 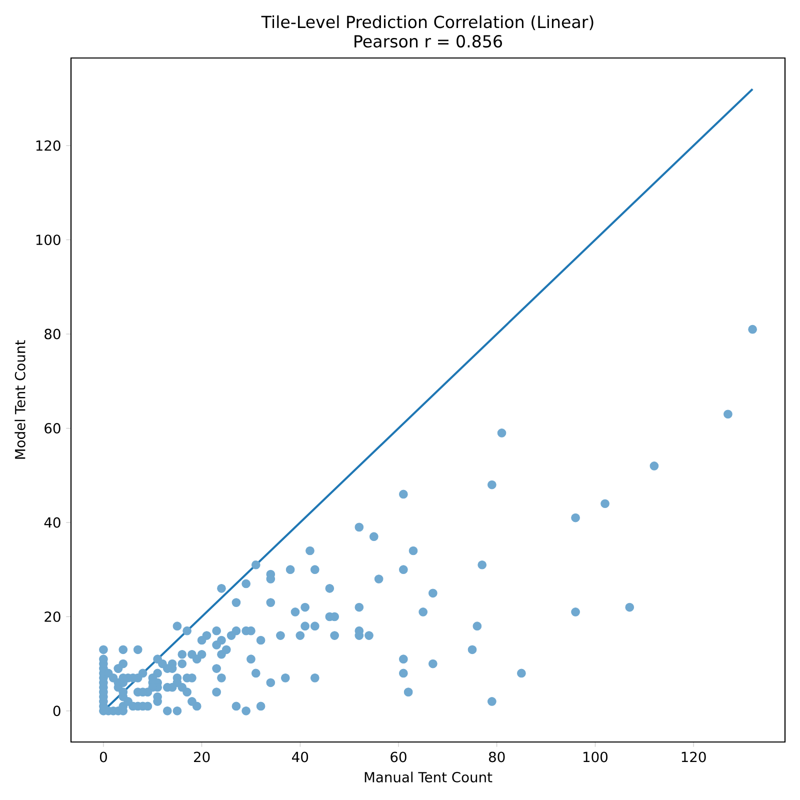 I want to click on x-tick-label: 60, so click(x=398, y=757).